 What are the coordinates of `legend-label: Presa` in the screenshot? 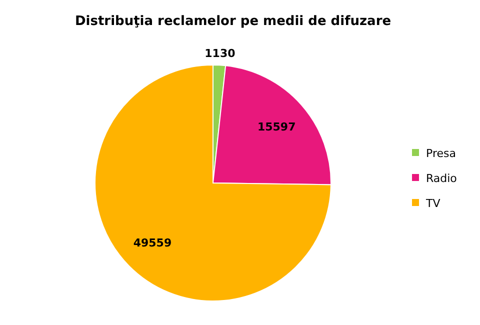 It's located at (441, 153).